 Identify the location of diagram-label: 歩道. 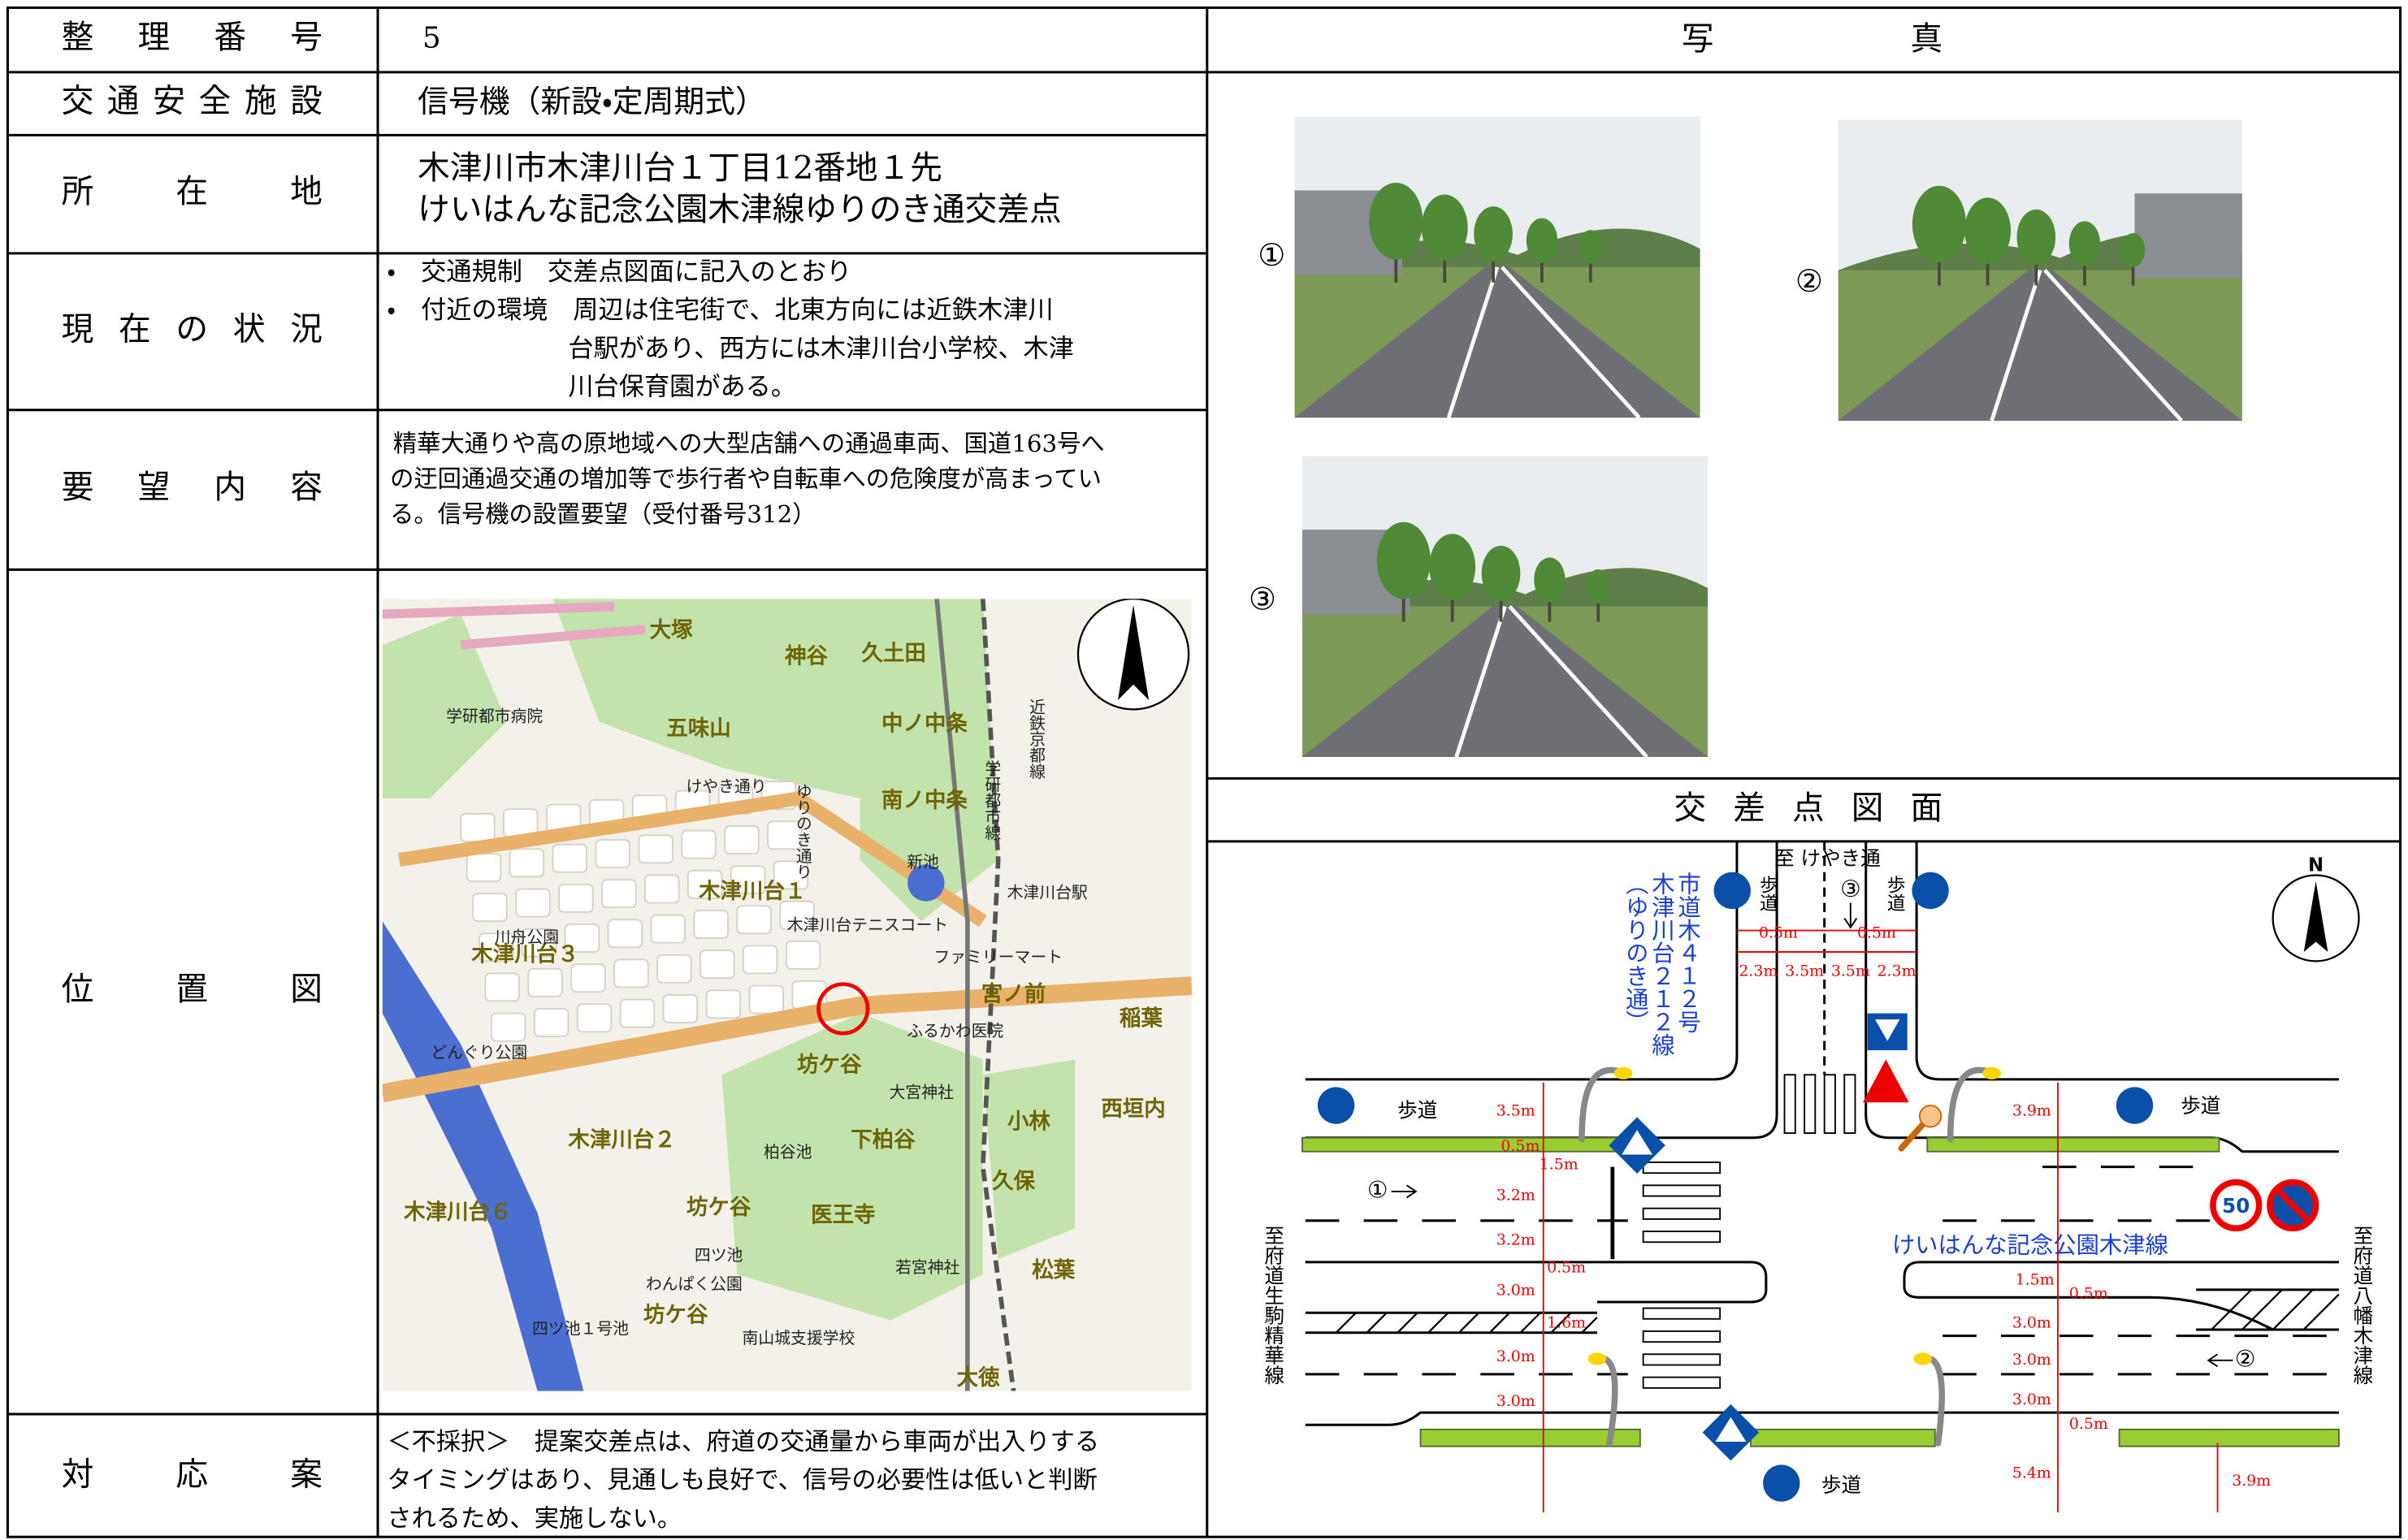
(1841, 1484).